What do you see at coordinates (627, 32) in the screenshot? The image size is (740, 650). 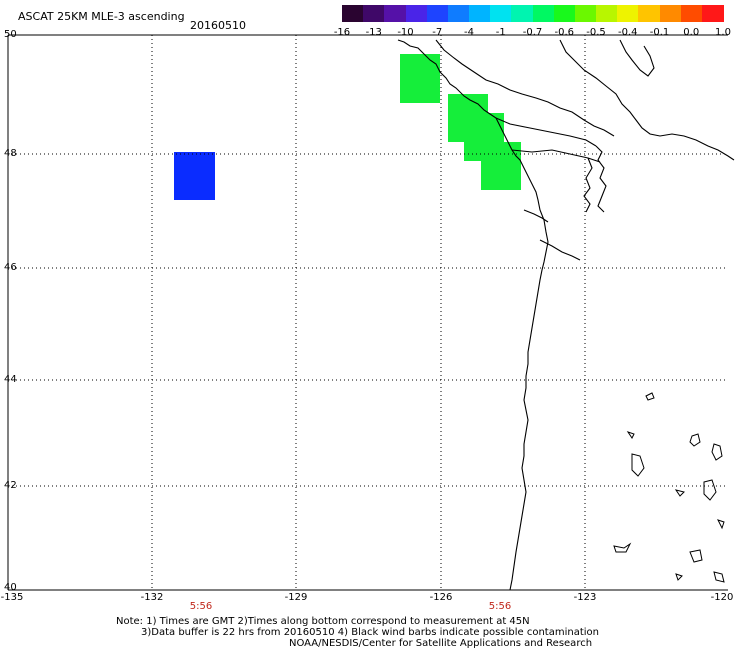 I see `color-scale-tick-label: -0.4` at bounding box center [627, 32].